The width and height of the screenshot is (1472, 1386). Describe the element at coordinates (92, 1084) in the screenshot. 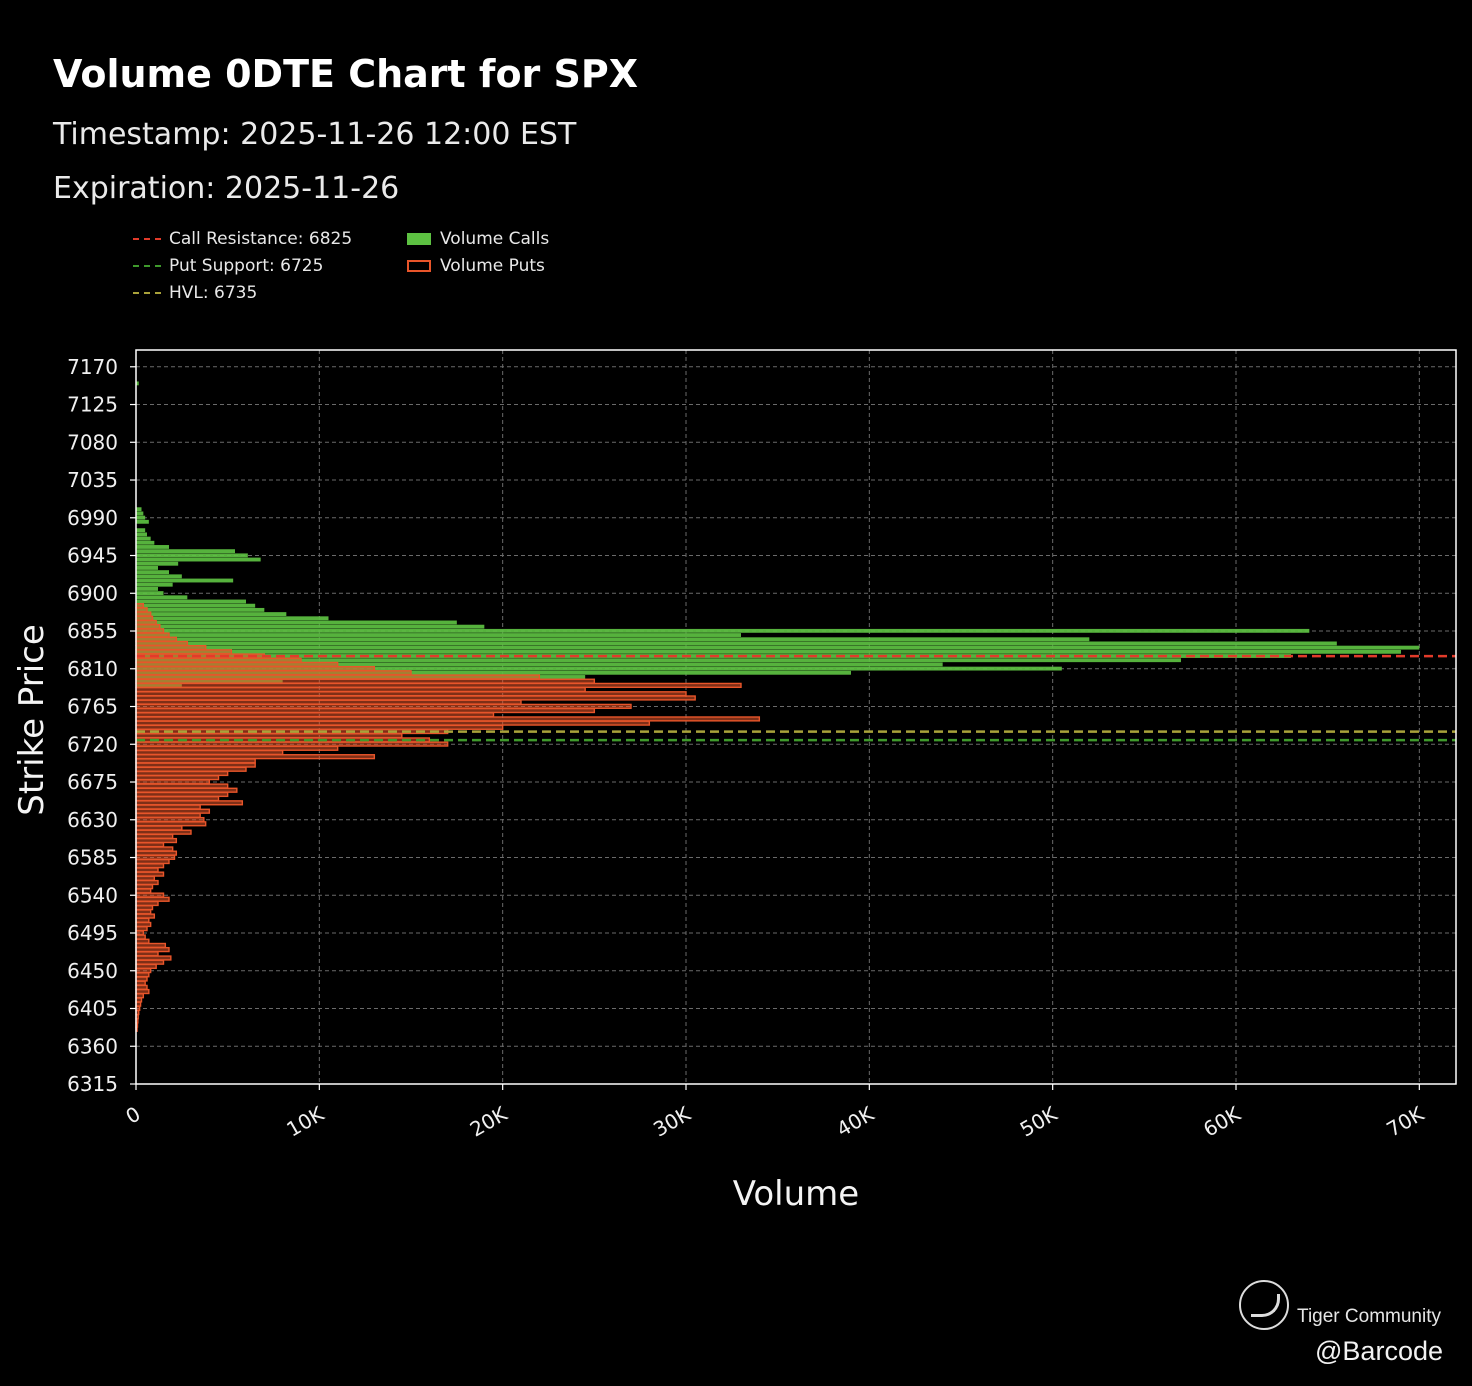

I see `y-tick-label: 6315` at that location.